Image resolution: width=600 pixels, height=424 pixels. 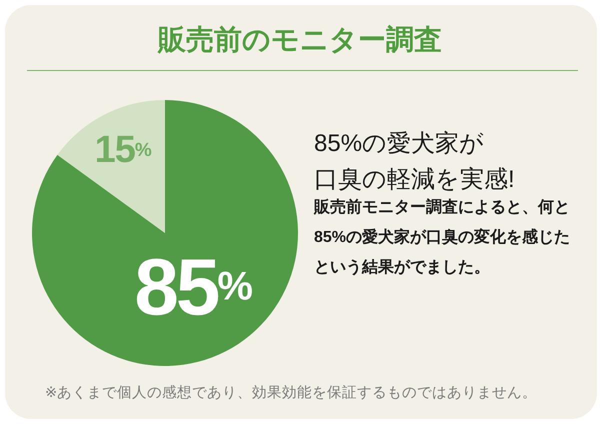 I want to click on text: ※あくまで個人の感想であり、効果効能を保証するものではありません。, so click(x=291, y=393).